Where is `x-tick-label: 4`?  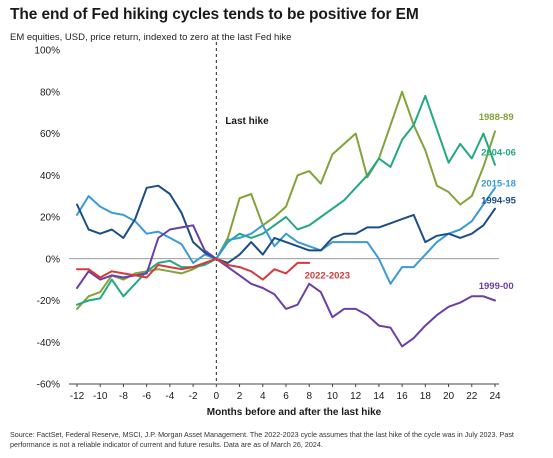
x-tick-label: 4 is located at coordinates (263, 396).